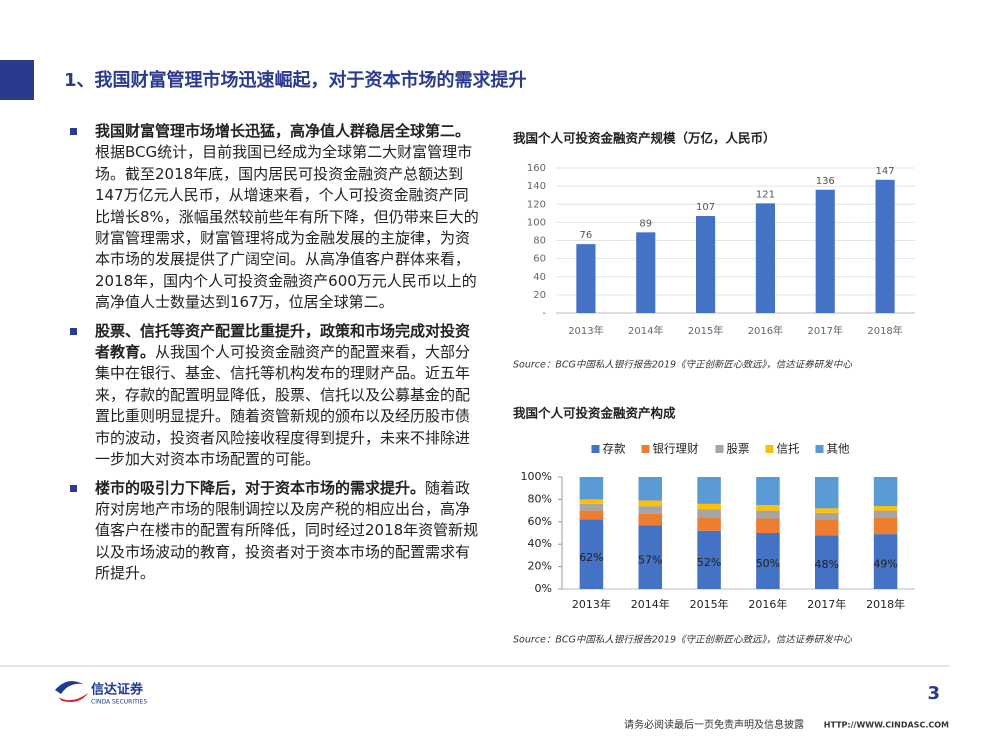 Image resolution: width=1000 pixels, height=750 pixels. I want to click on y-tick-label: 40, so click(539, 277).